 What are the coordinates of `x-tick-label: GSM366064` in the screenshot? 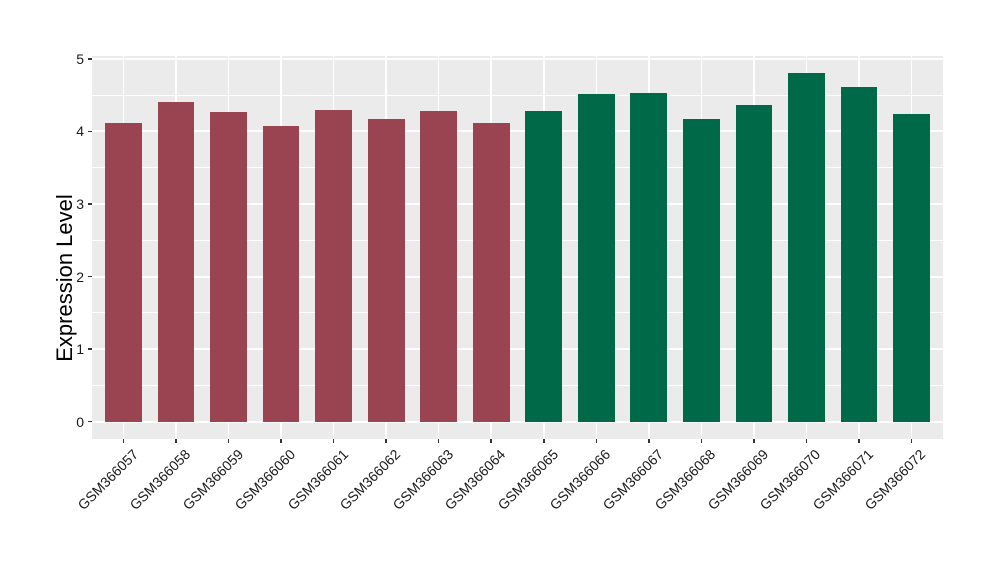 It's located at (475, 479).